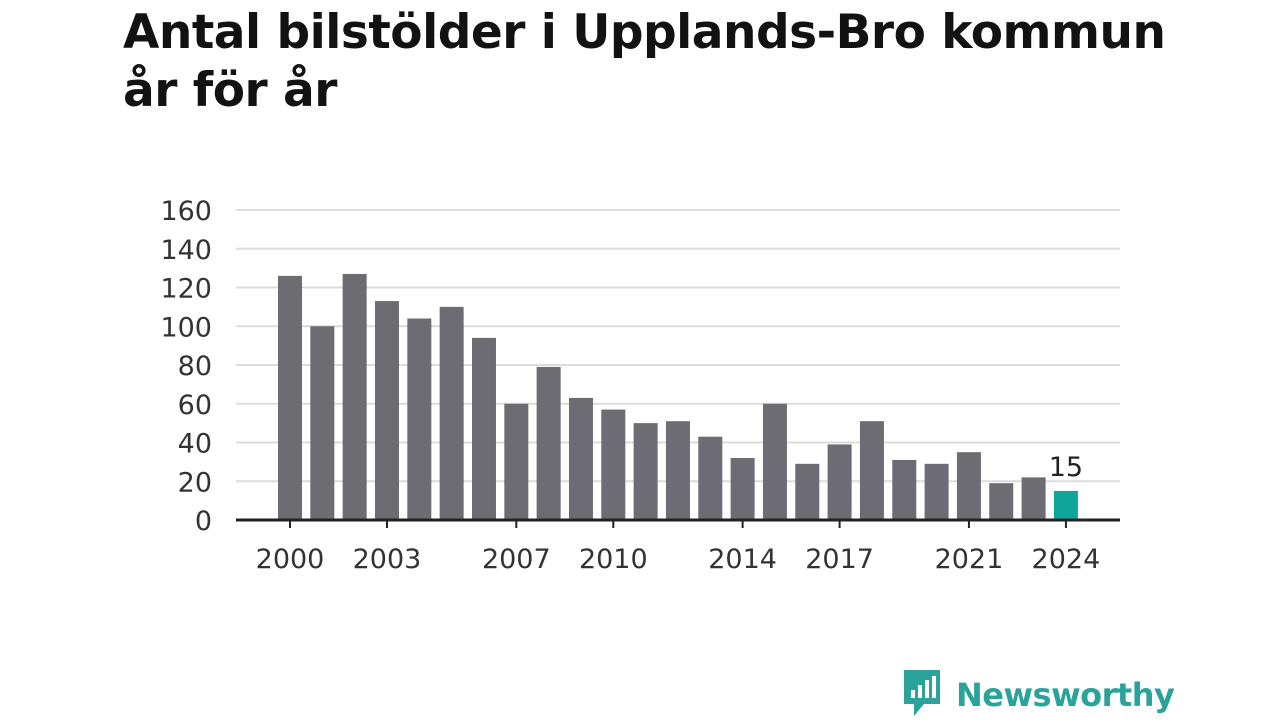 This screenshot has width=1280, height=722. What do you see at coordinates (1065, 695) in the screenshot?
I see `brand-name: Newsworthy` at bounding box center [1065, 695].